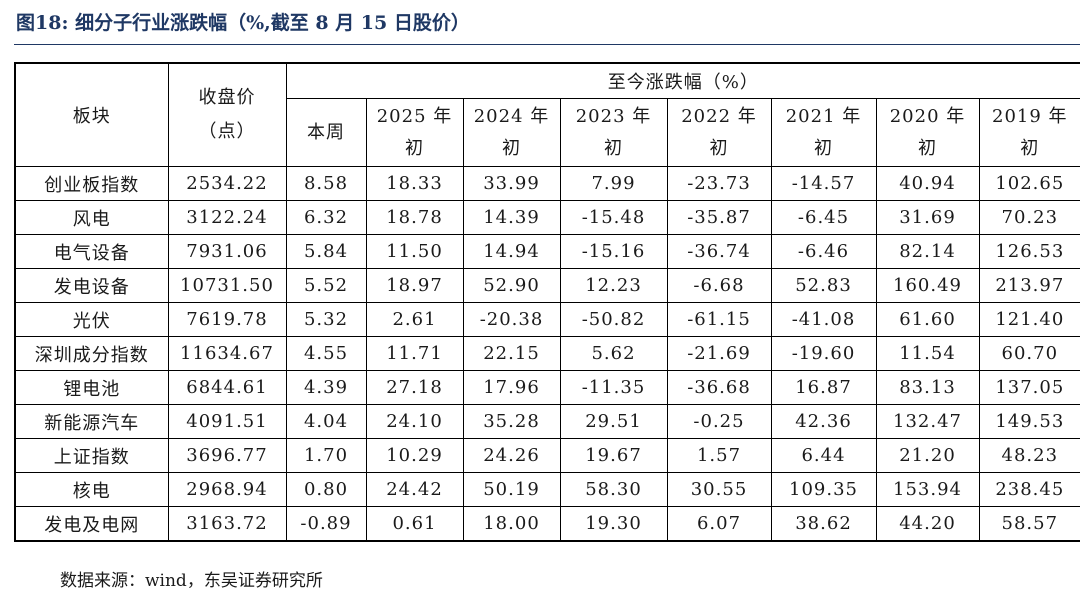 The height and width of the screenshot is (593, 1080). Describe the element at coordinates (547, 44) in the screenshot. I see `title-rule` at that location.